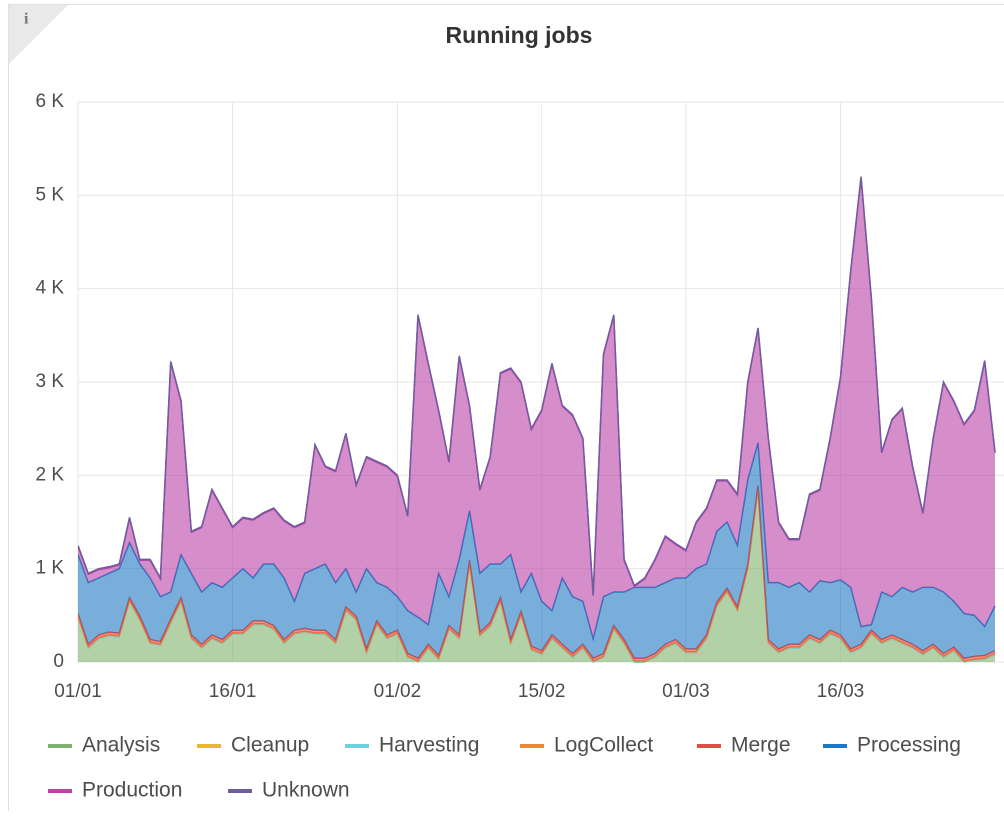 Image resolution: width=1004 pixels, height=816 pixels. Describe the element at coordinates (398, 691) in the screenshot. I see `x-tick-label: 01/02` at that location.